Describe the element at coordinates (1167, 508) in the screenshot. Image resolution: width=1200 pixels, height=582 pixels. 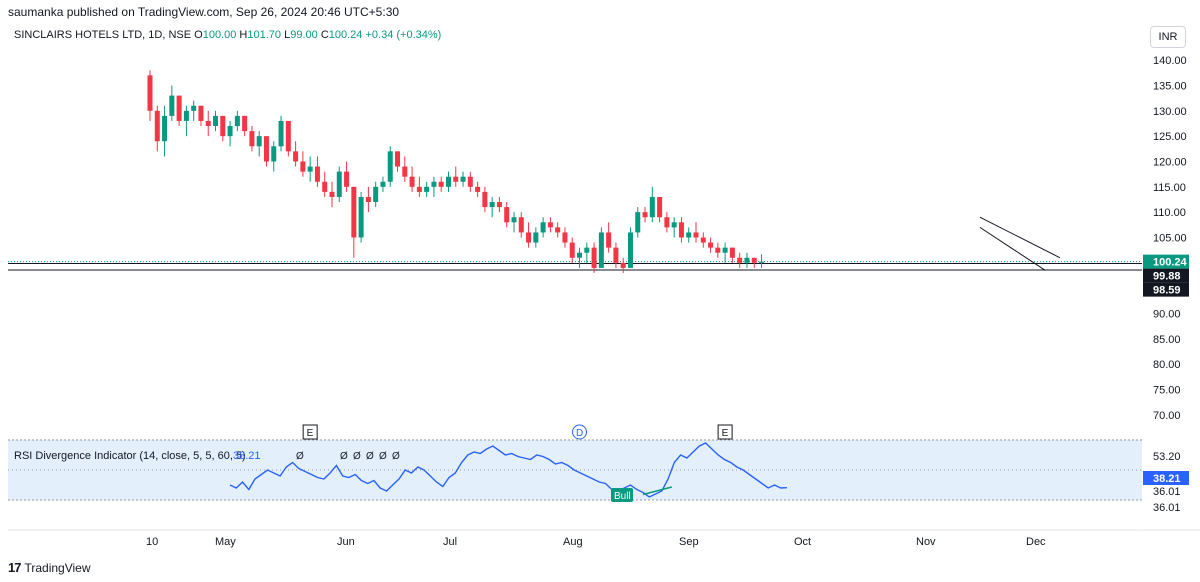
I see `rsi-tick-label: 36.01` at that location.